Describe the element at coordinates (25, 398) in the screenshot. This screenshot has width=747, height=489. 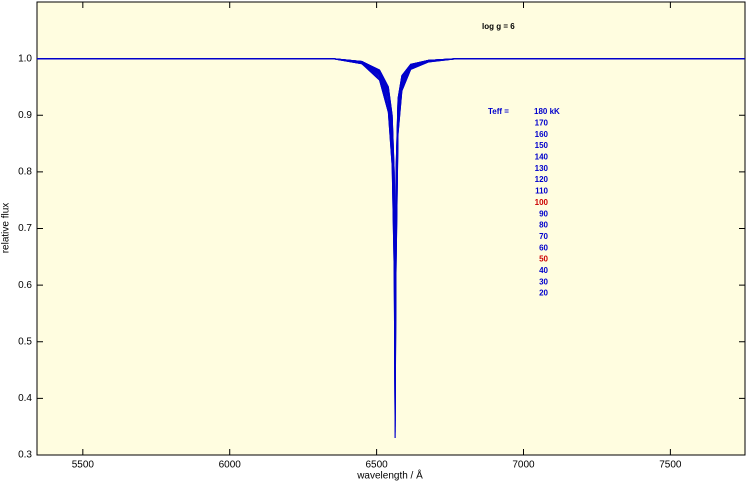
I see `y-tick-label: 0.4` at that location.